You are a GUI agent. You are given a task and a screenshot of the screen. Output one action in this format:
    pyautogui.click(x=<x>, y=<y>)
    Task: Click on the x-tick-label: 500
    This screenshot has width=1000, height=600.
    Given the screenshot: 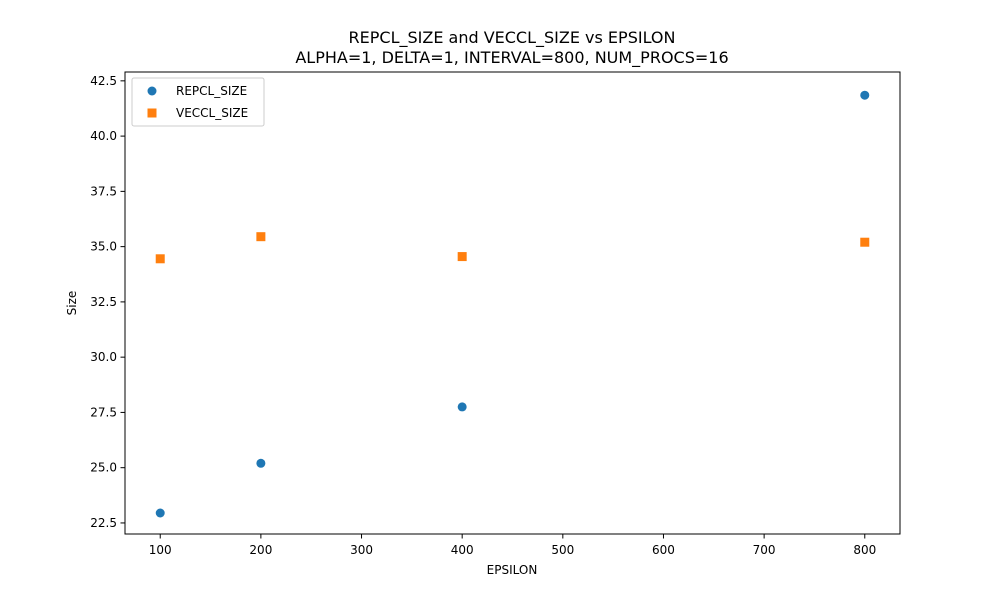 What is the action you would take?
    pyautogui.click(x=562, y=550)
    